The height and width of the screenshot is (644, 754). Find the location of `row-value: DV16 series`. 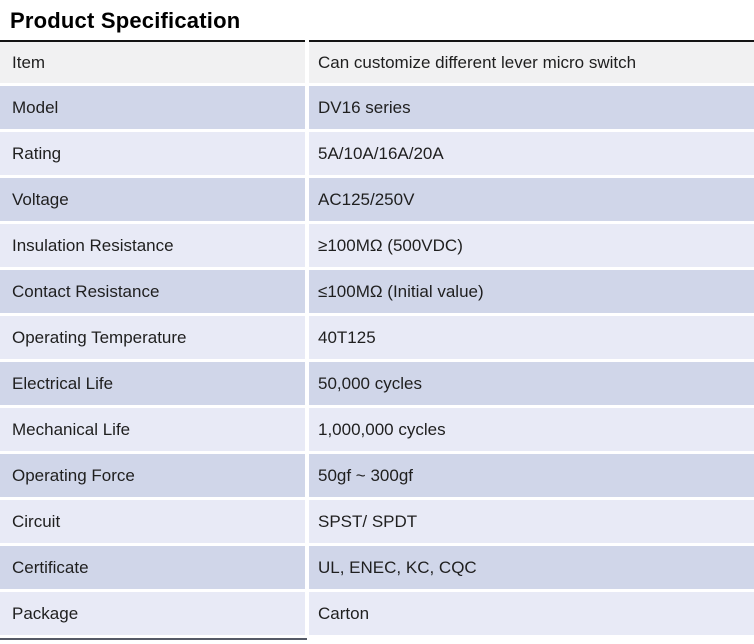

row-value: DV16 series is located at coordinates (531, 107).